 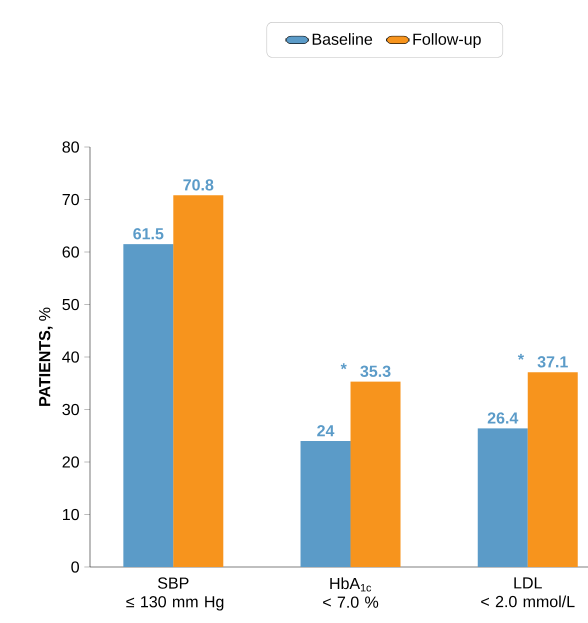 I want to click on data-label: 70.8, so click(x=198, y=185).